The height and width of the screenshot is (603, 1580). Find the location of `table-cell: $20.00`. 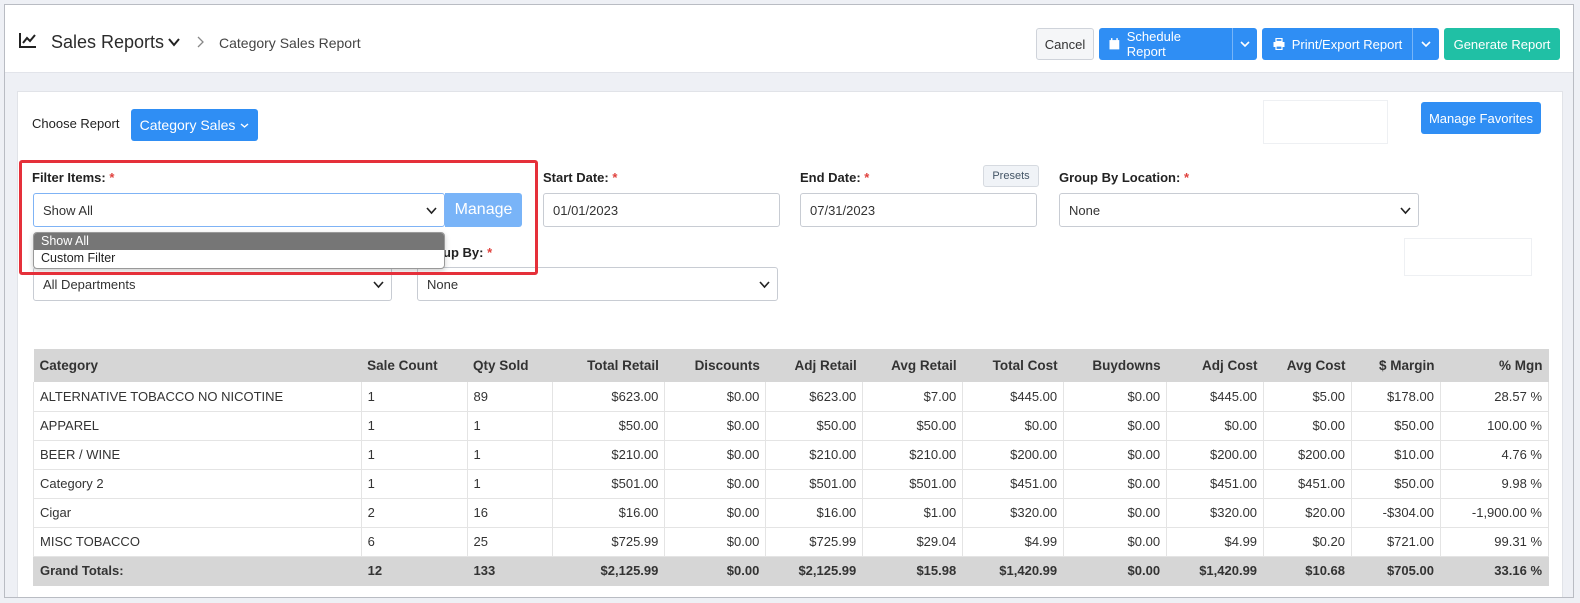

table-cell: $20.00 is located at coordinates (1307, 513).